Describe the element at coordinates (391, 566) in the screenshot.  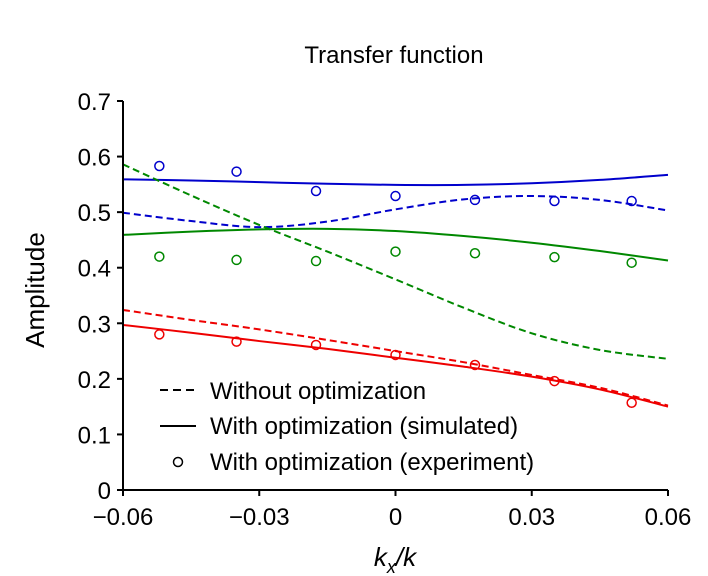
I see `x-axis-label-subscript: x` at that location.